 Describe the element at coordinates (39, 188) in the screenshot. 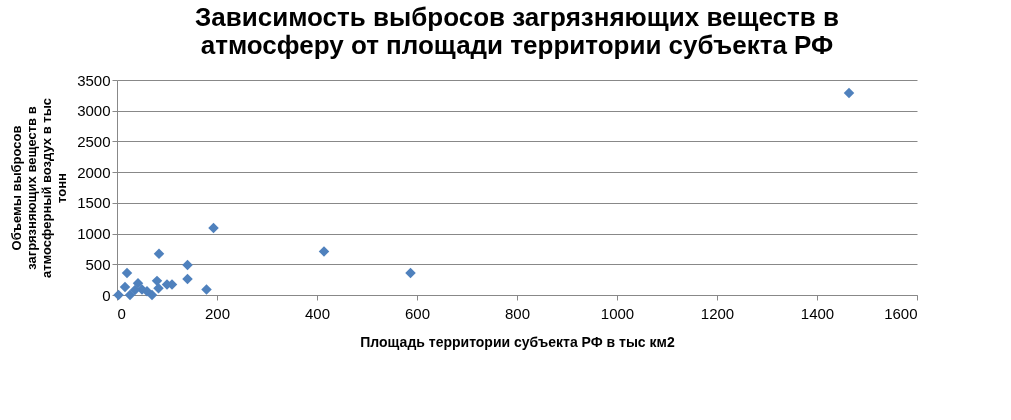

I see `y-axis-title: Объемы выбросов загрязняющих веществ в атмосферный воздух в тыс тонн` at that location.